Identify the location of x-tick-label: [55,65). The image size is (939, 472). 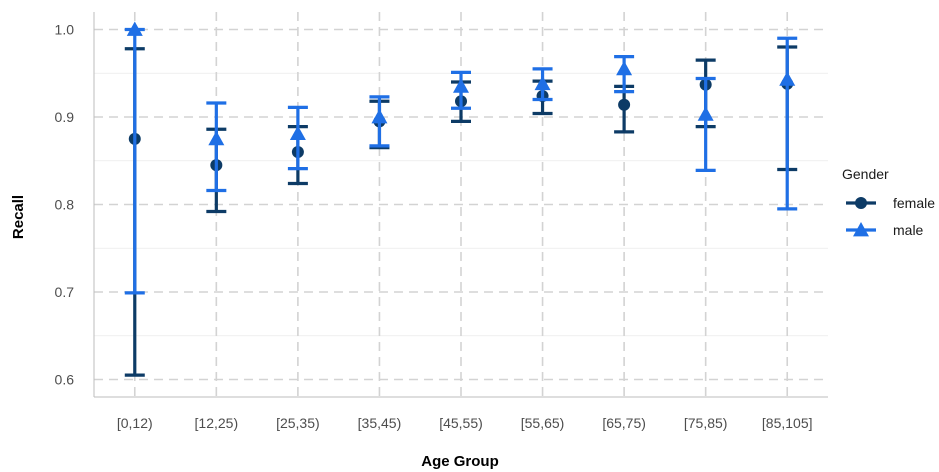
(543, 423).